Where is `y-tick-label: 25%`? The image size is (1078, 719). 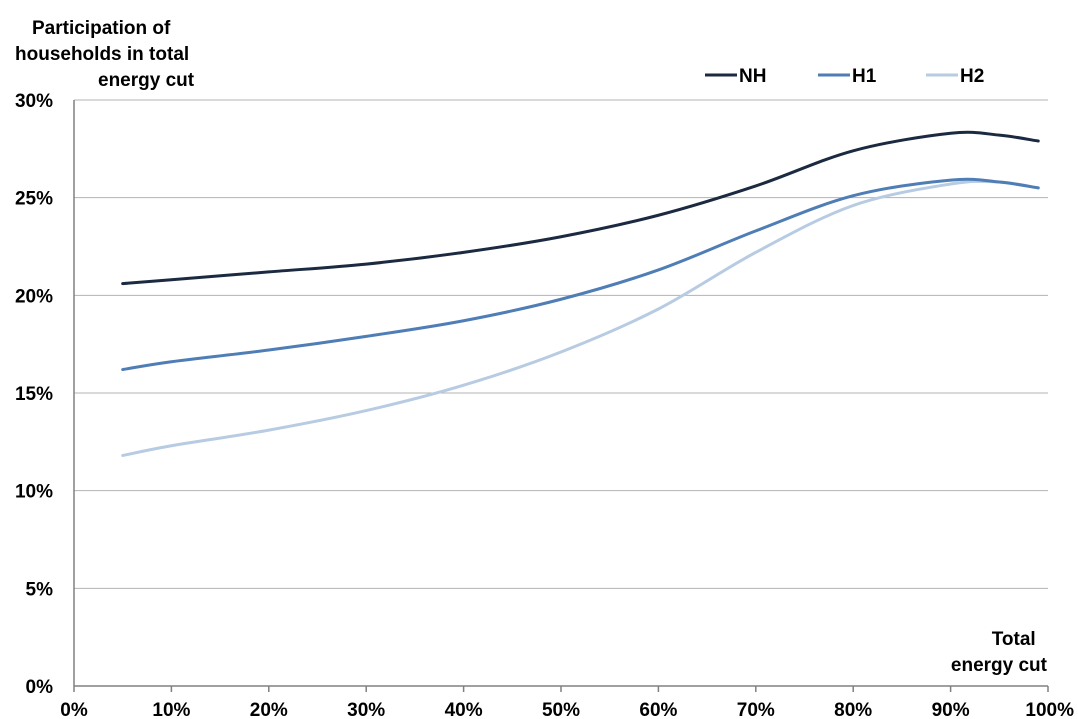 y-tick-label: 25% is located at coordinates (34, 199).